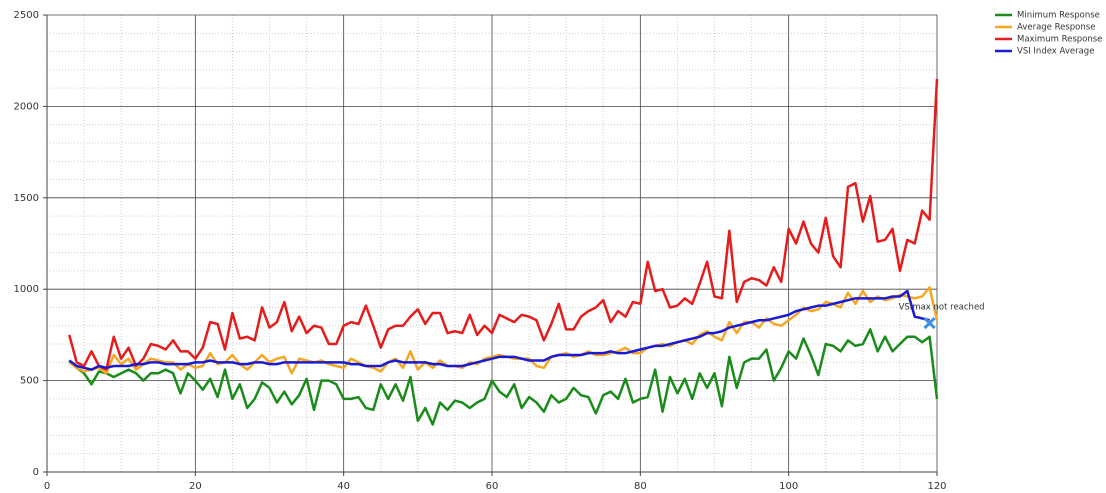  I want to click on x-tick-label: 20, so click(195, 486).